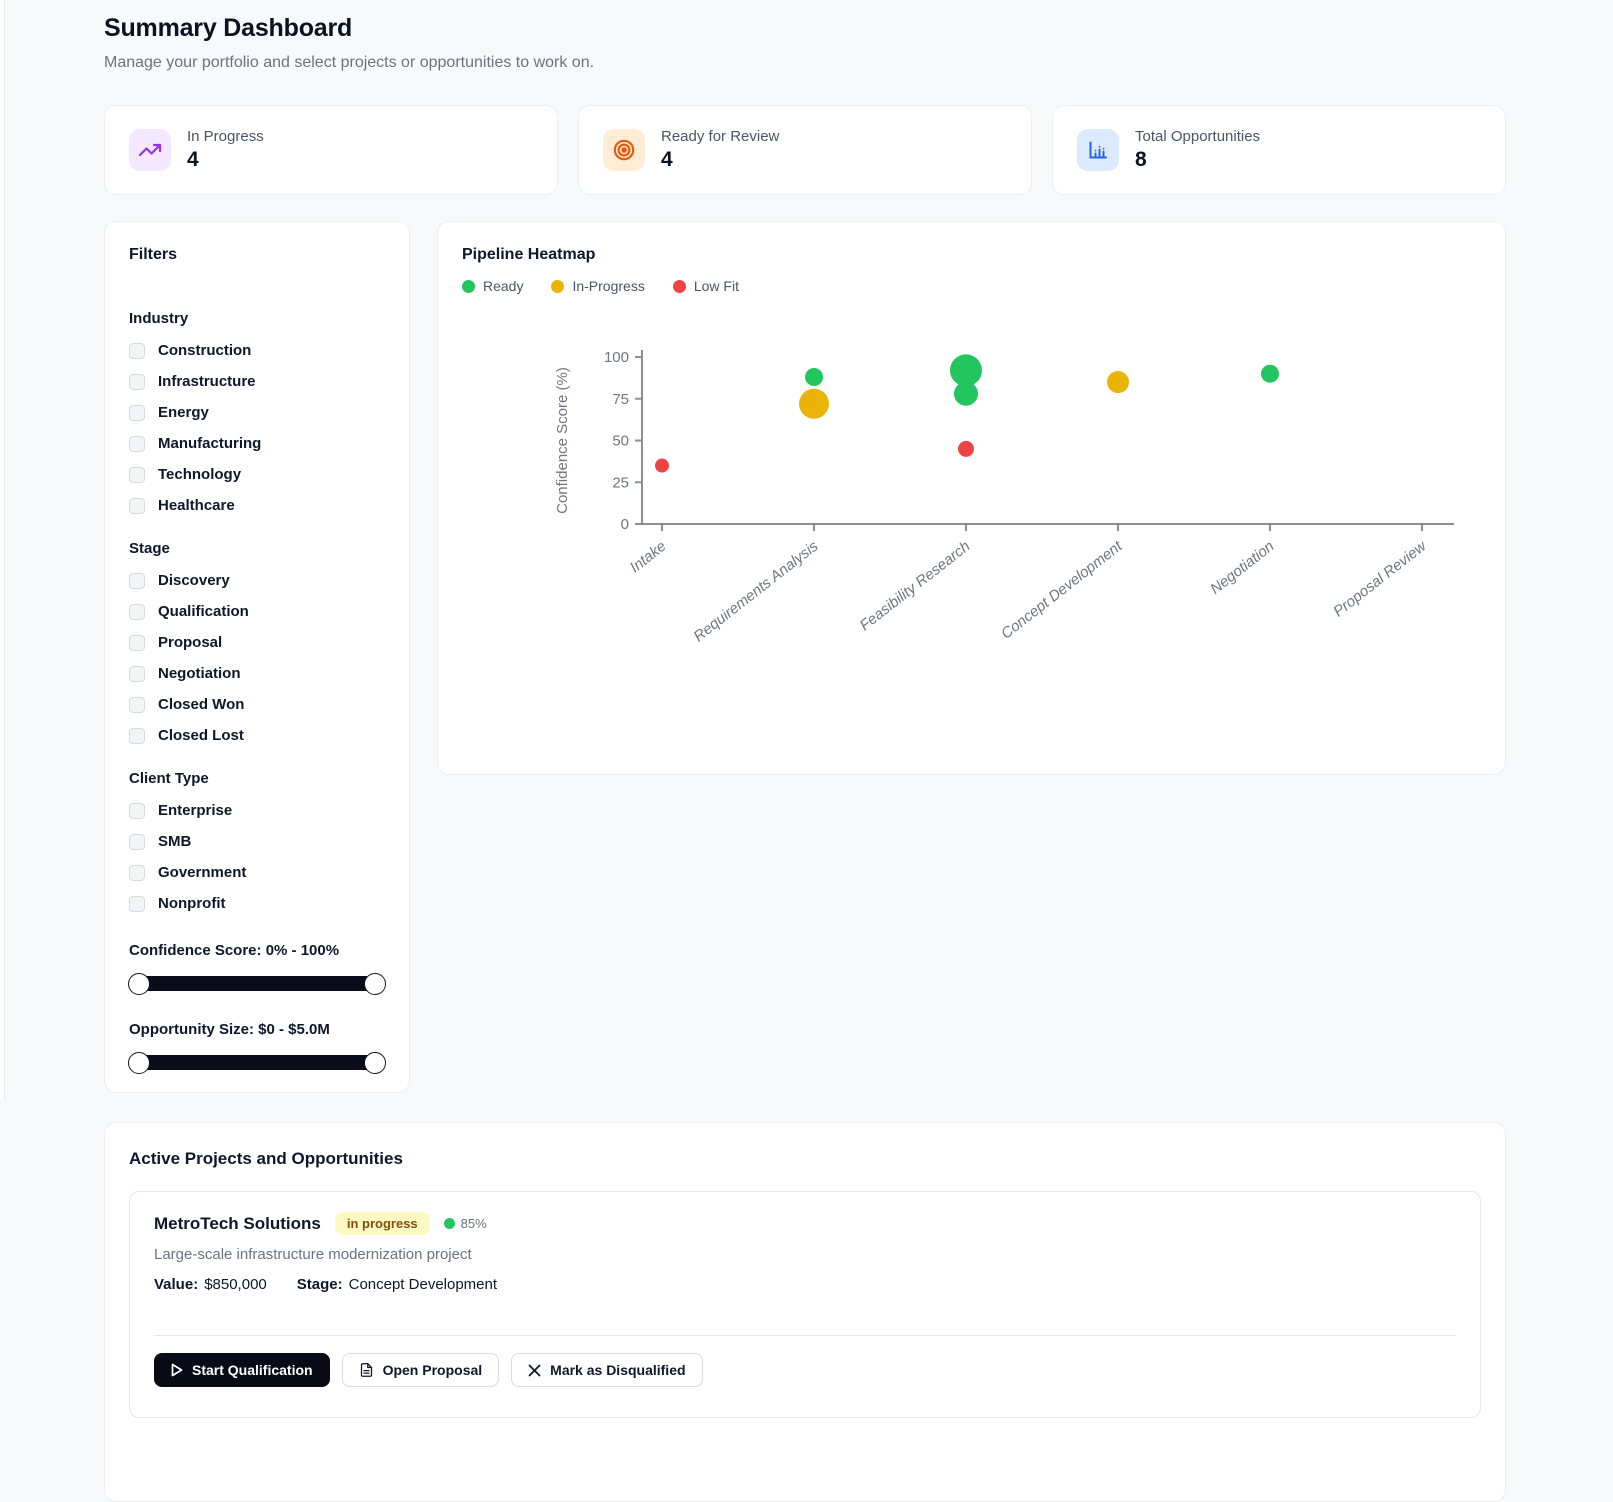 The width and height of the screenshot is (1613, 1502). What do you see at coordinates (257, 983) in the screenshot?
I see `confidence-score-range-slider` at bounding box center [257, 983].